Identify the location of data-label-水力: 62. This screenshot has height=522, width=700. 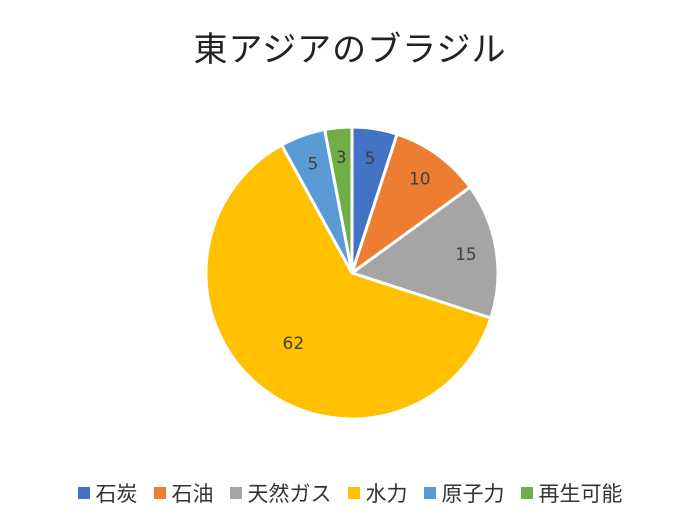
(294, 344).